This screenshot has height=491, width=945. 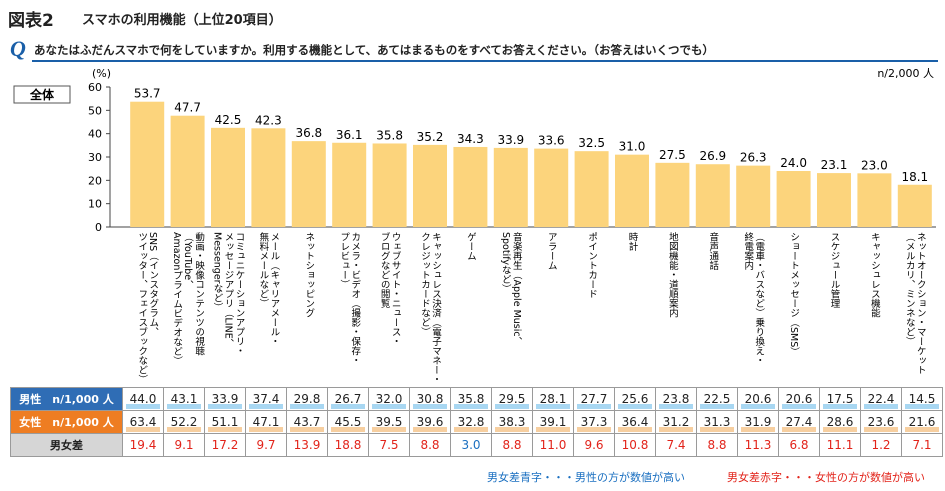 I want to click on table-cell: 25.6, so click(x=635, y=399).